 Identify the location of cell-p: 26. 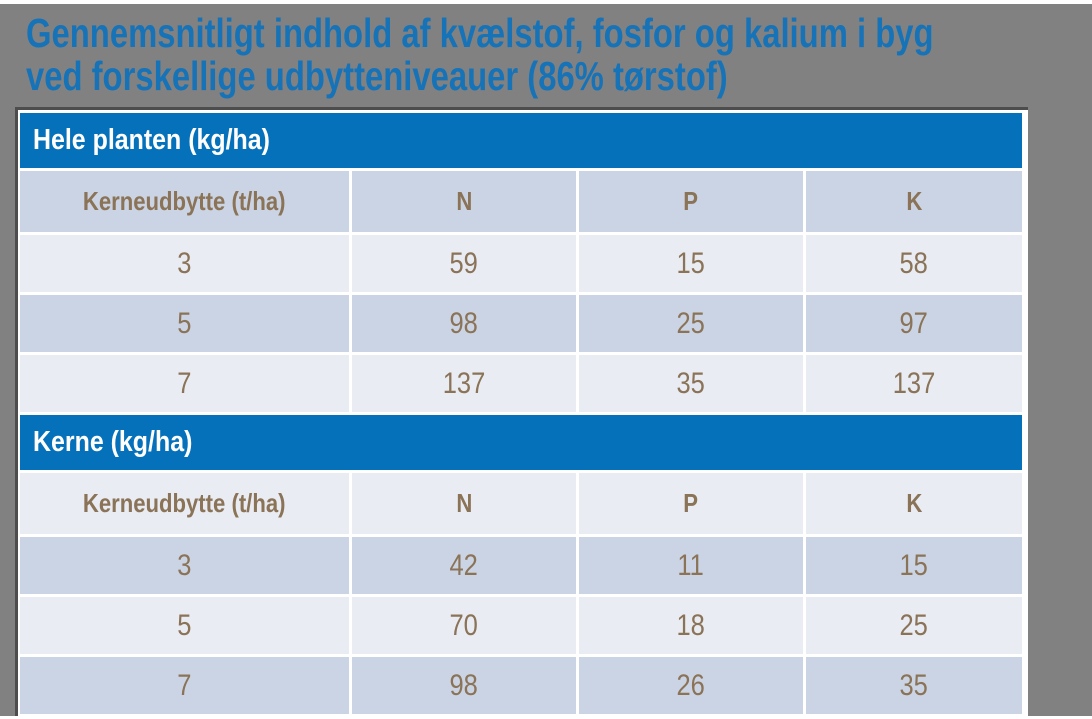
(691, 685).